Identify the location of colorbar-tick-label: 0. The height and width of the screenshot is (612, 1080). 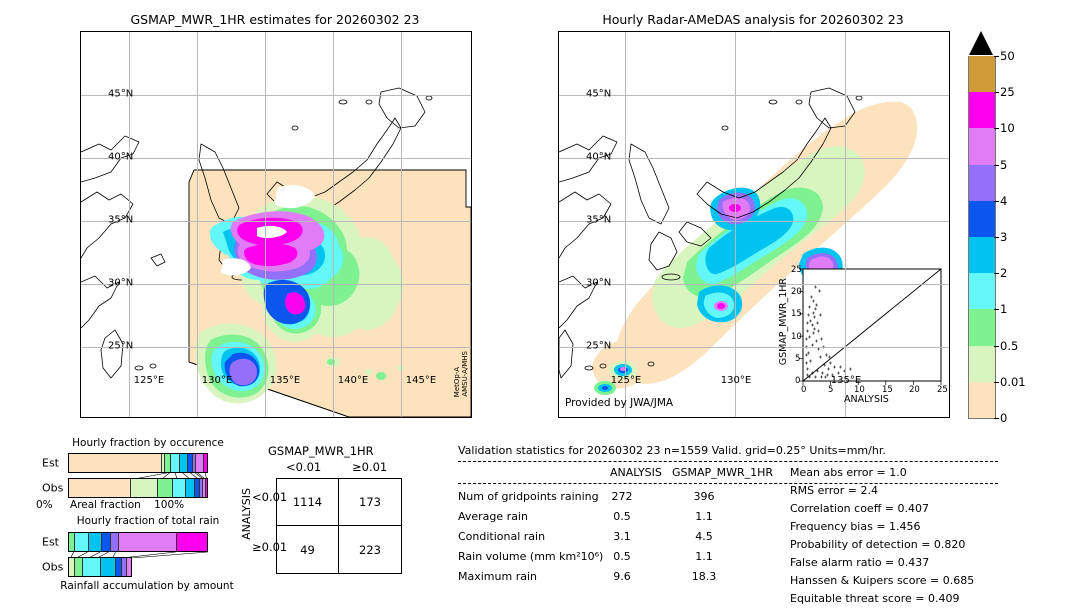
(1004, 418).